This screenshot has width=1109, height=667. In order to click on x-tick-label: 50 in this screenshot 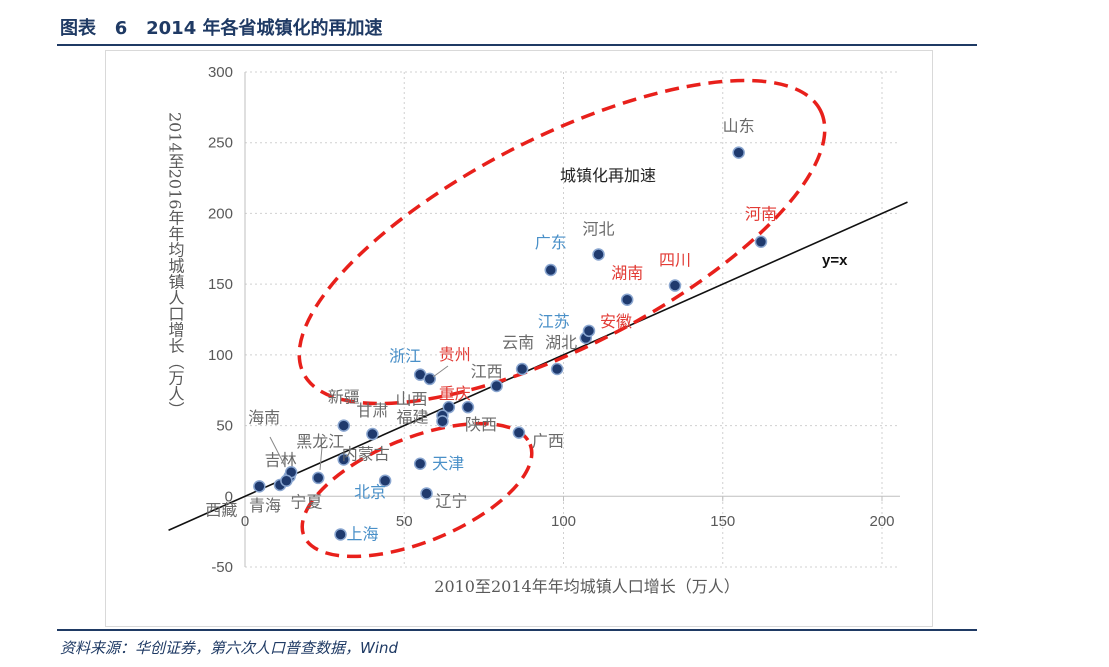, I will do `click(404, 521)`.